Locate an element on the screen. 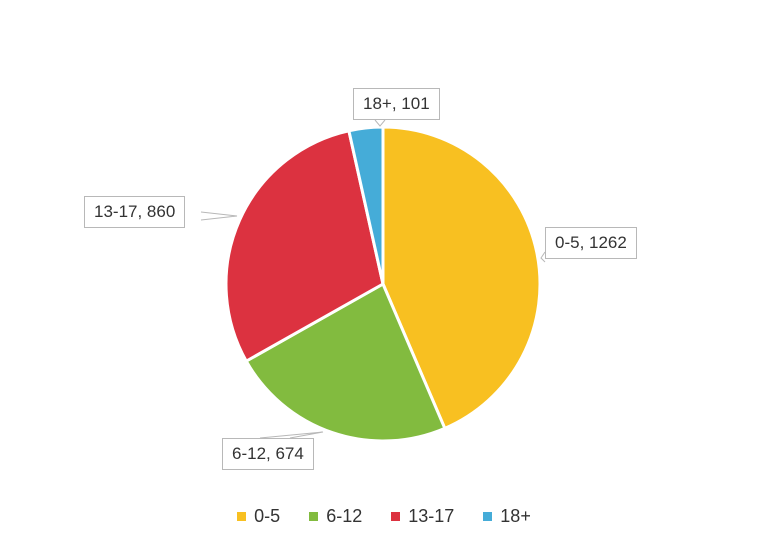 The image size is (768, 559). legend-item-0-5: 0-5 is located at coordinates (258, 516).